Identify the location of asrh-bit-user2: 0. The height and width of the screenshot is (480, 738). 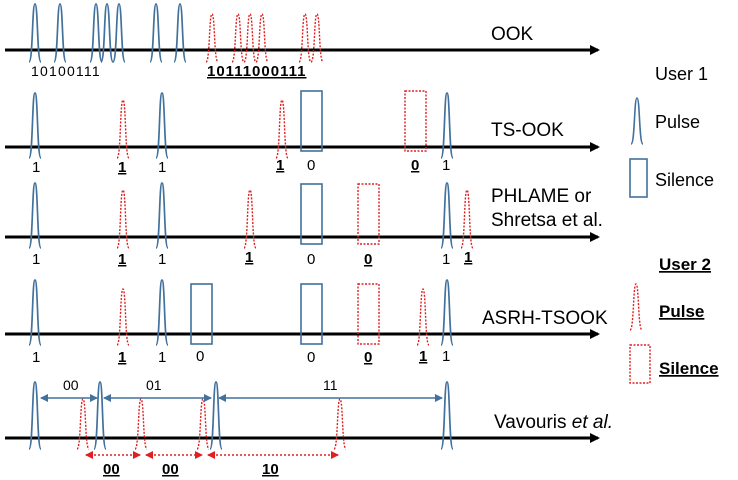
(368, 357).